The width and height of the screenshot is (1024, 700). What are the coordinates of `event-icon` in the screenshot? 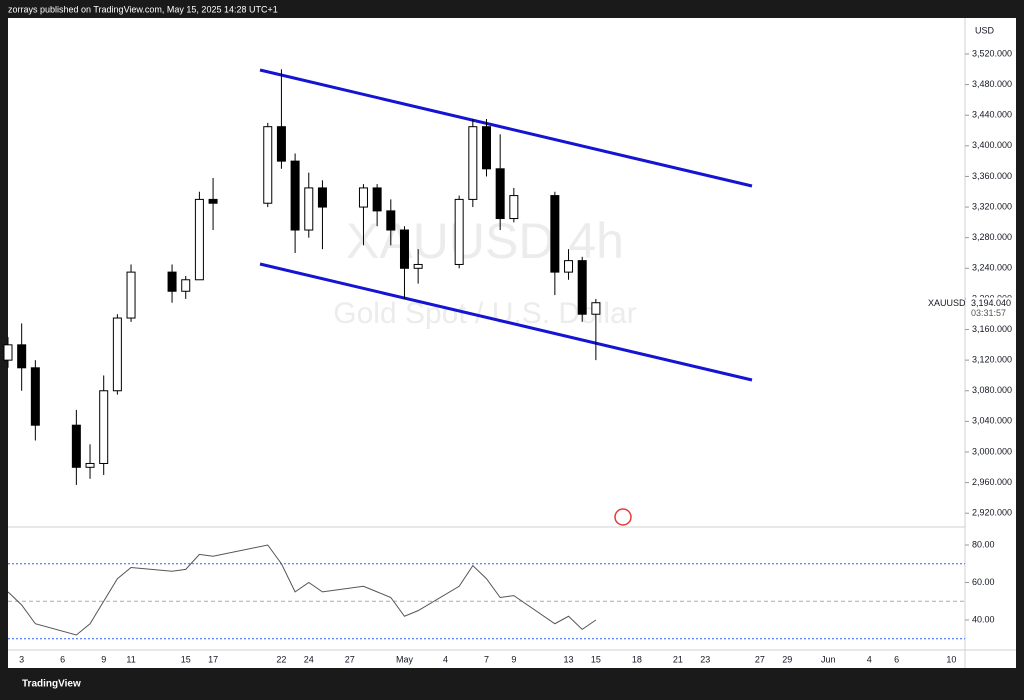 It's located at (623, 517).